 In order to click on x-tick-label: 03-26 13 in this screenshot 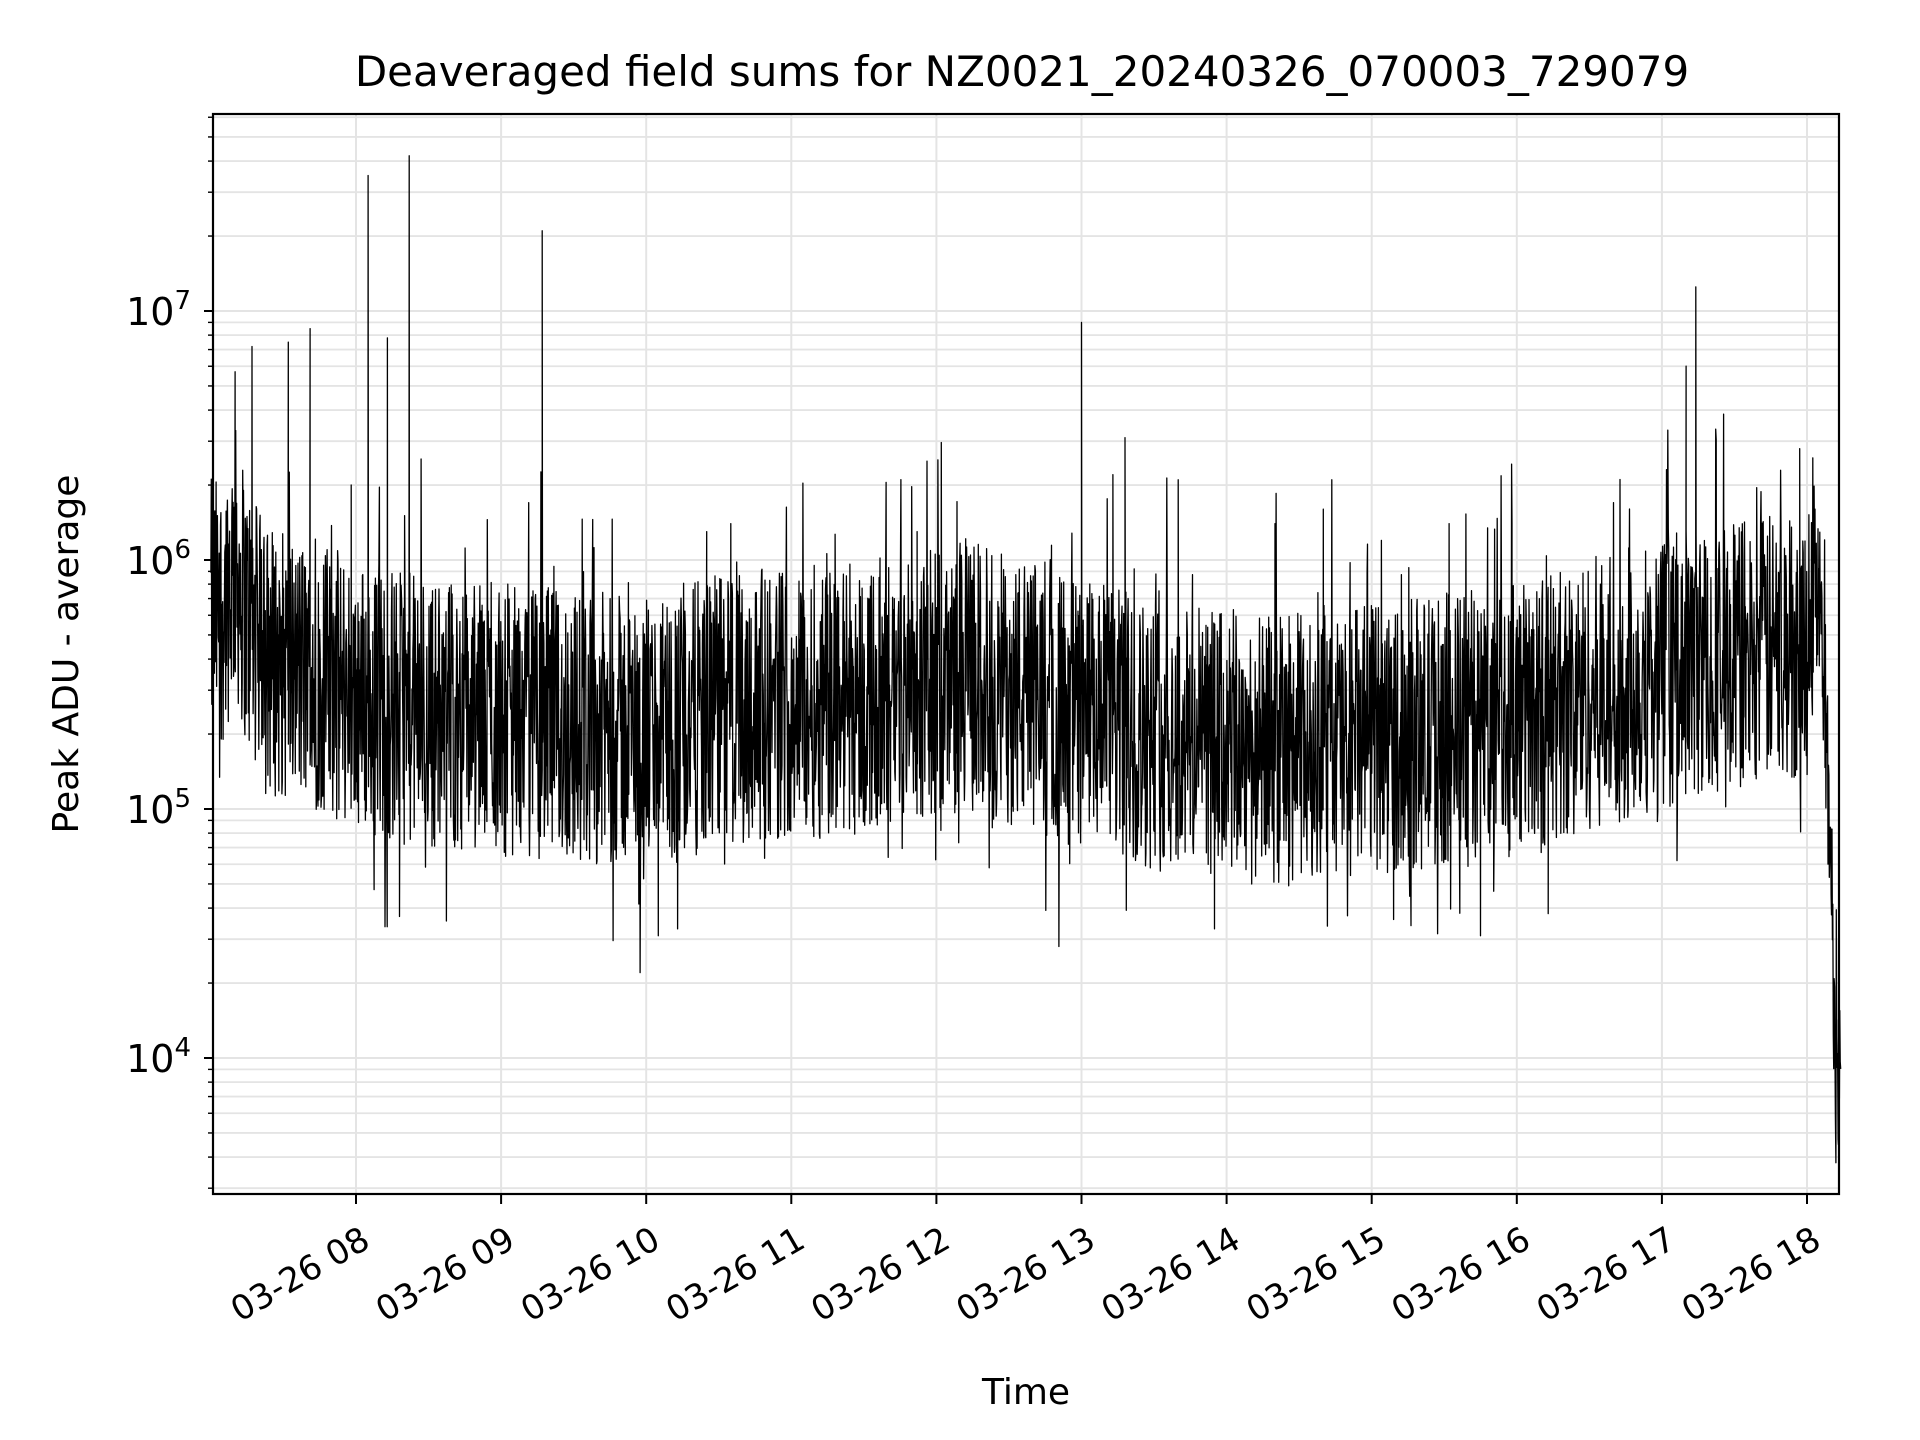, I will do `click(1026, 1274)`.